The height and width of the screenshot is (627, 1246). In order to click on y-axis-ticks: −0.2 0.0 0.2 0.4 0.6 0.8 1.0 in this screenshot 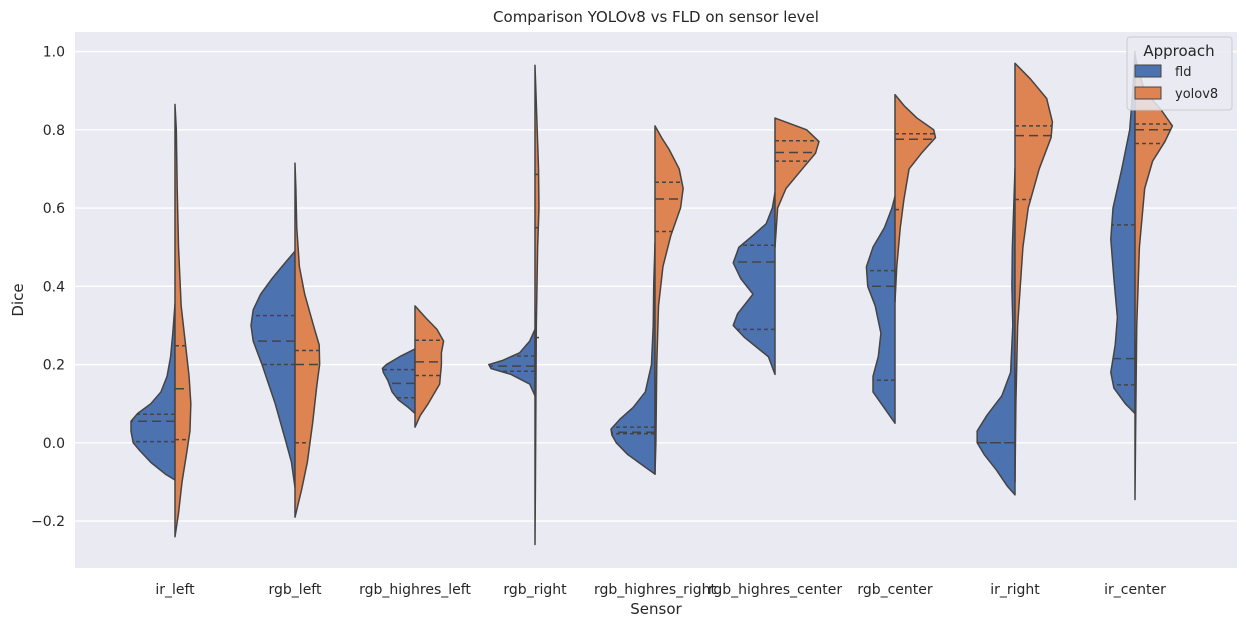, I will do `click(48, 287)`.